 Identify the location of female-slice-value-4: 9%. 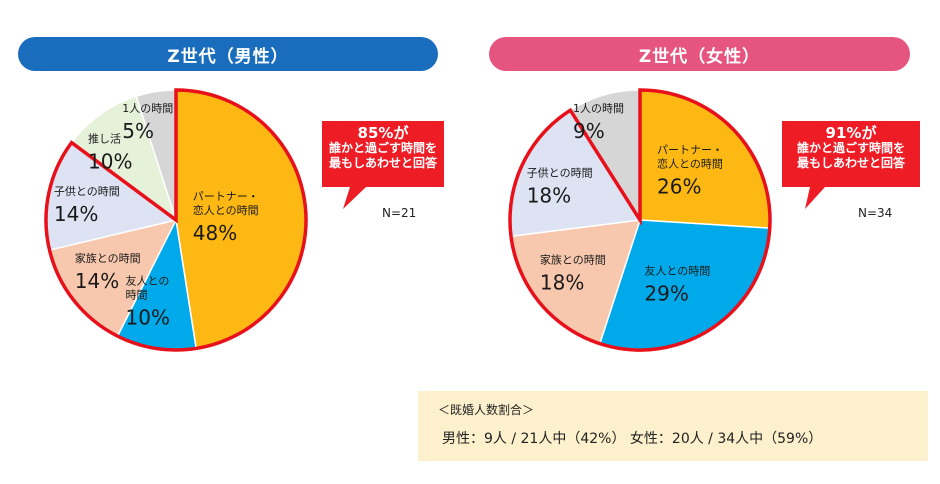
(589, 131).